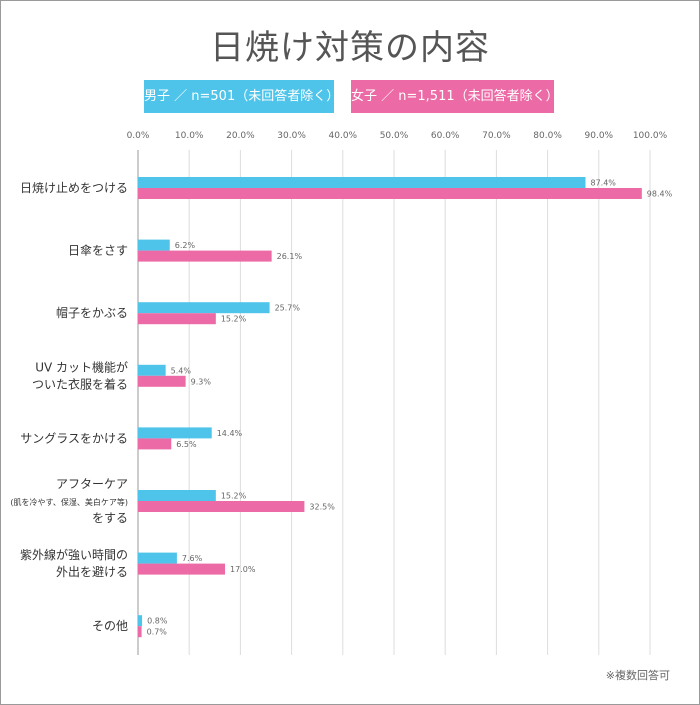 The image size is (700, 705). I want to click on data-label: 7.6%, so click(192, 558).